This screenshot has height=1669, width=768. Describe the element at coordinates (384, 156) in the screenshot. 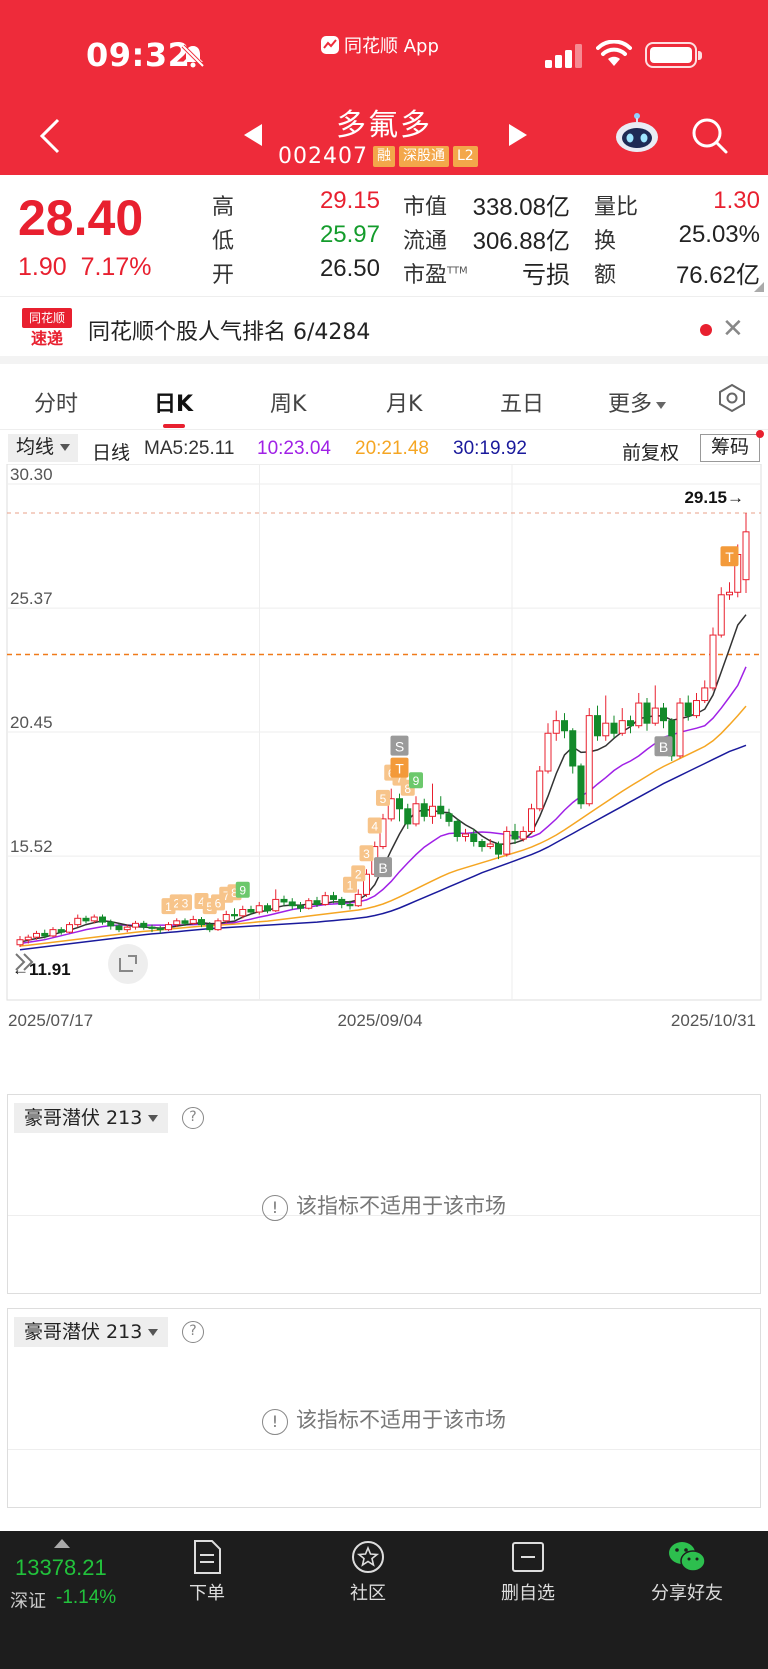

I see `badge-margin: 融` at that location.